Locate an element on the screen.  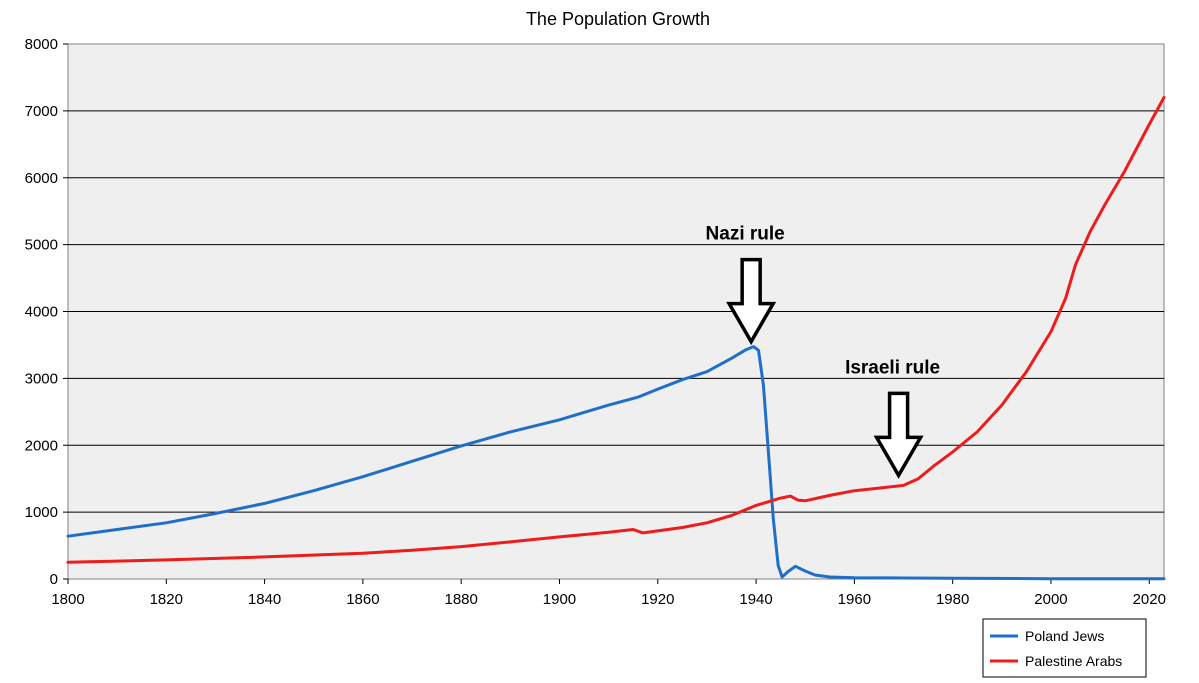
y-axis: 0 1000 2000 3000 4000 5000 6000 7000 8000 is located at coordinates (46, 312).